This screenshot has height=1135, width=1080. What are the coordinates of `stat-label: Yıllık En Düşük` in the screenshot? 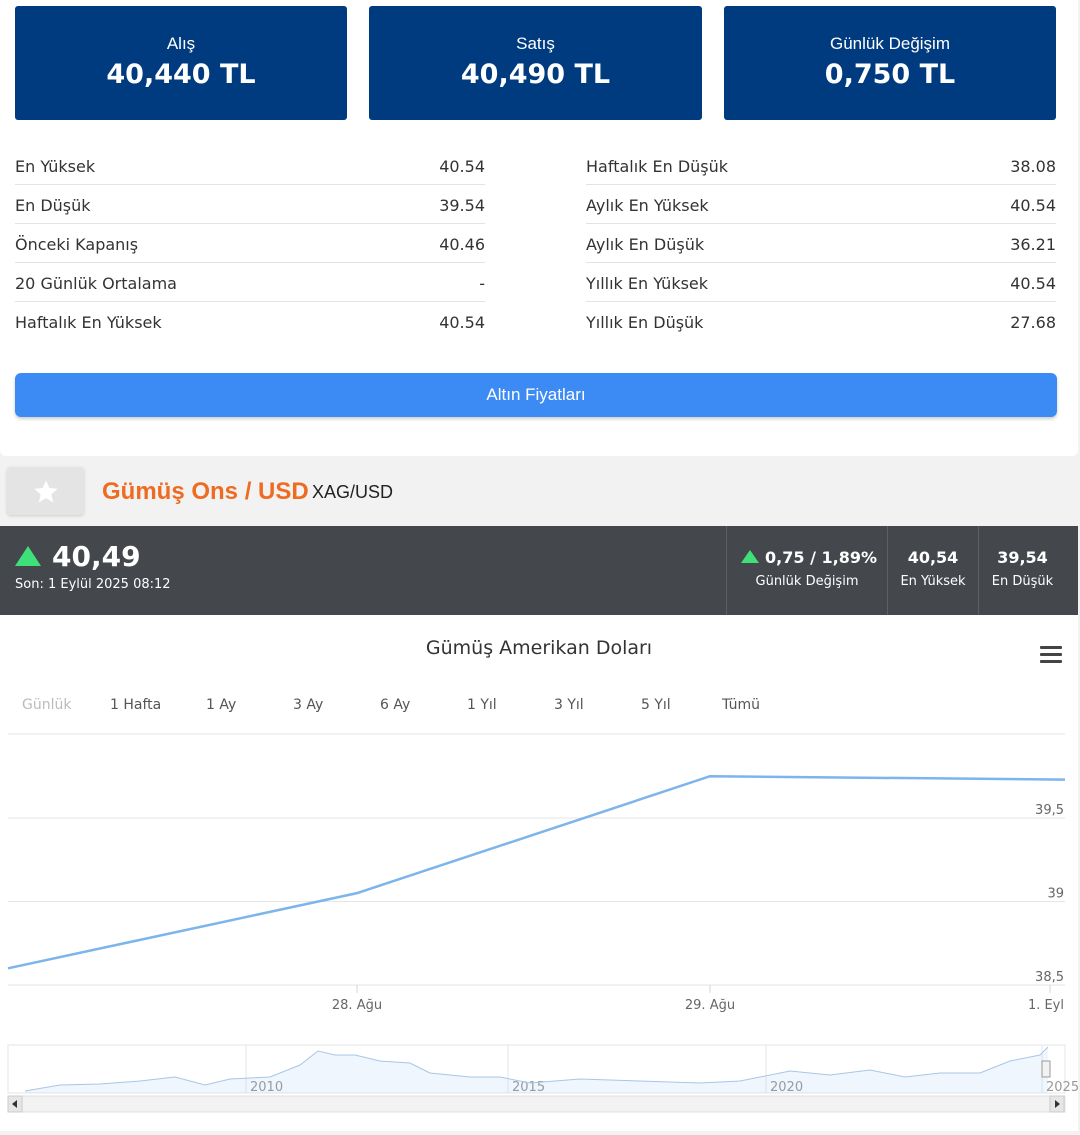 It's located at (645, 322).